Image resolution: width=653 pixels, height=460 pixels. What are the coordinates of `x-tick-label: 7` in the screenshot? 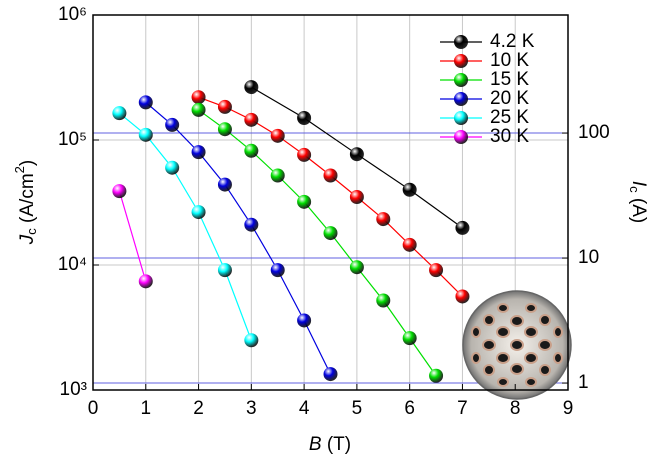 It's located at (462, 408).